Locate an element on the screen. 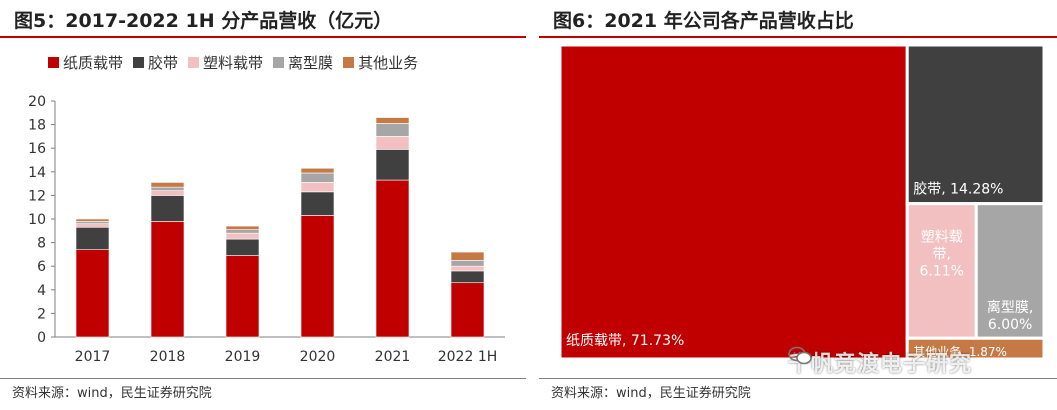  right-source-note: 资料来源：wind，民生证券研究院 is located at coordinates (651, 393).